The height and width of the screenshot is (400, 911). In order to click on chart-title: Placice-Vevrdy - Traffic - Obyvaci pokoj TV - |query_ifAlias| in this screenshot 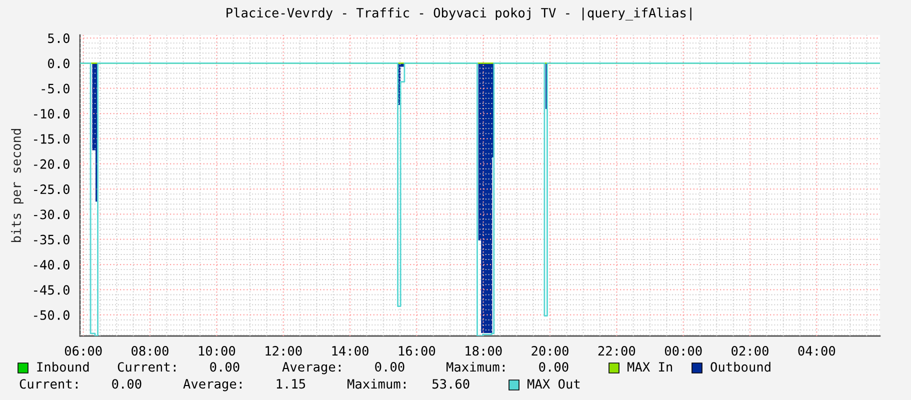, I will do `click(459, 14)`.